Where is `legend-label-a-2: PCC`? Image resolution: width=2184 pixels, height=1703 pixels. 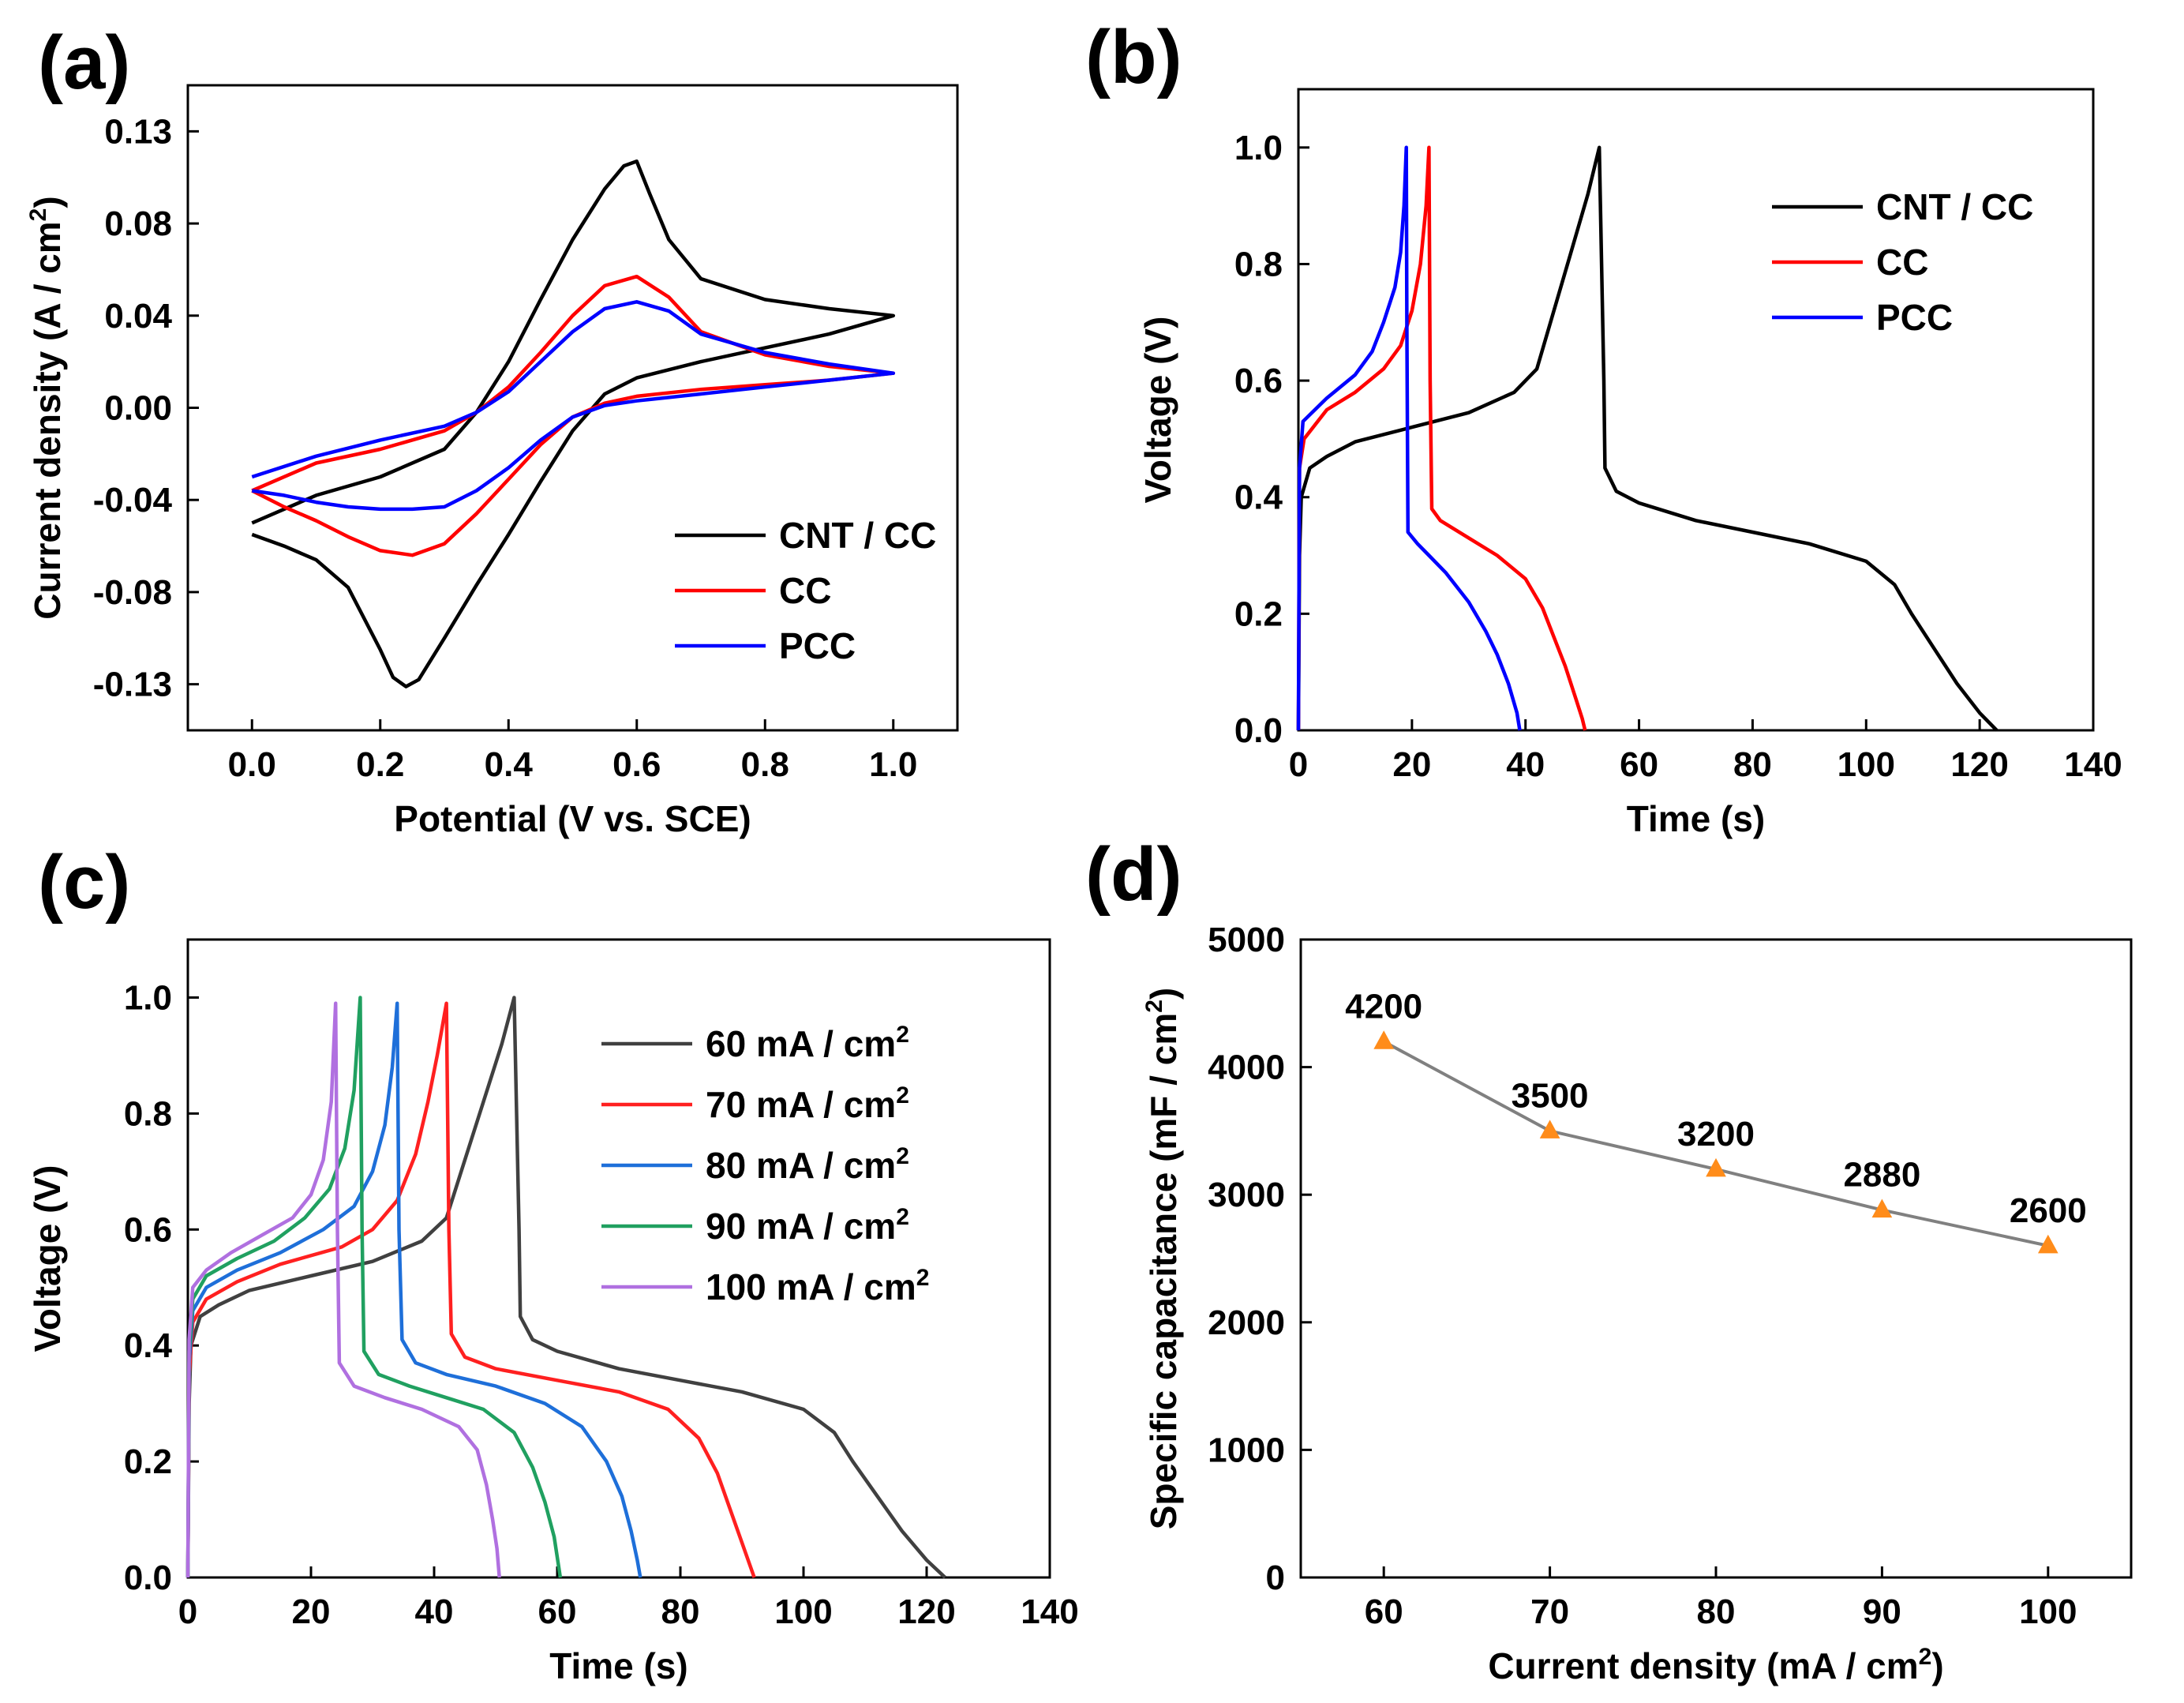 legend-label-a-2: PCC is located at coordinates (817, 645).